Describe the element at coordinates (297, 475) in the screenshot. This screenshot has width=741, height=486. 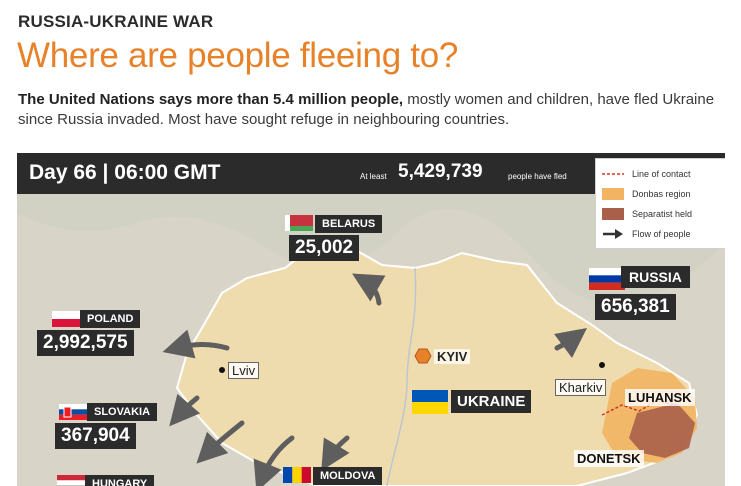
I see `moldova-flag-icon` at that location.